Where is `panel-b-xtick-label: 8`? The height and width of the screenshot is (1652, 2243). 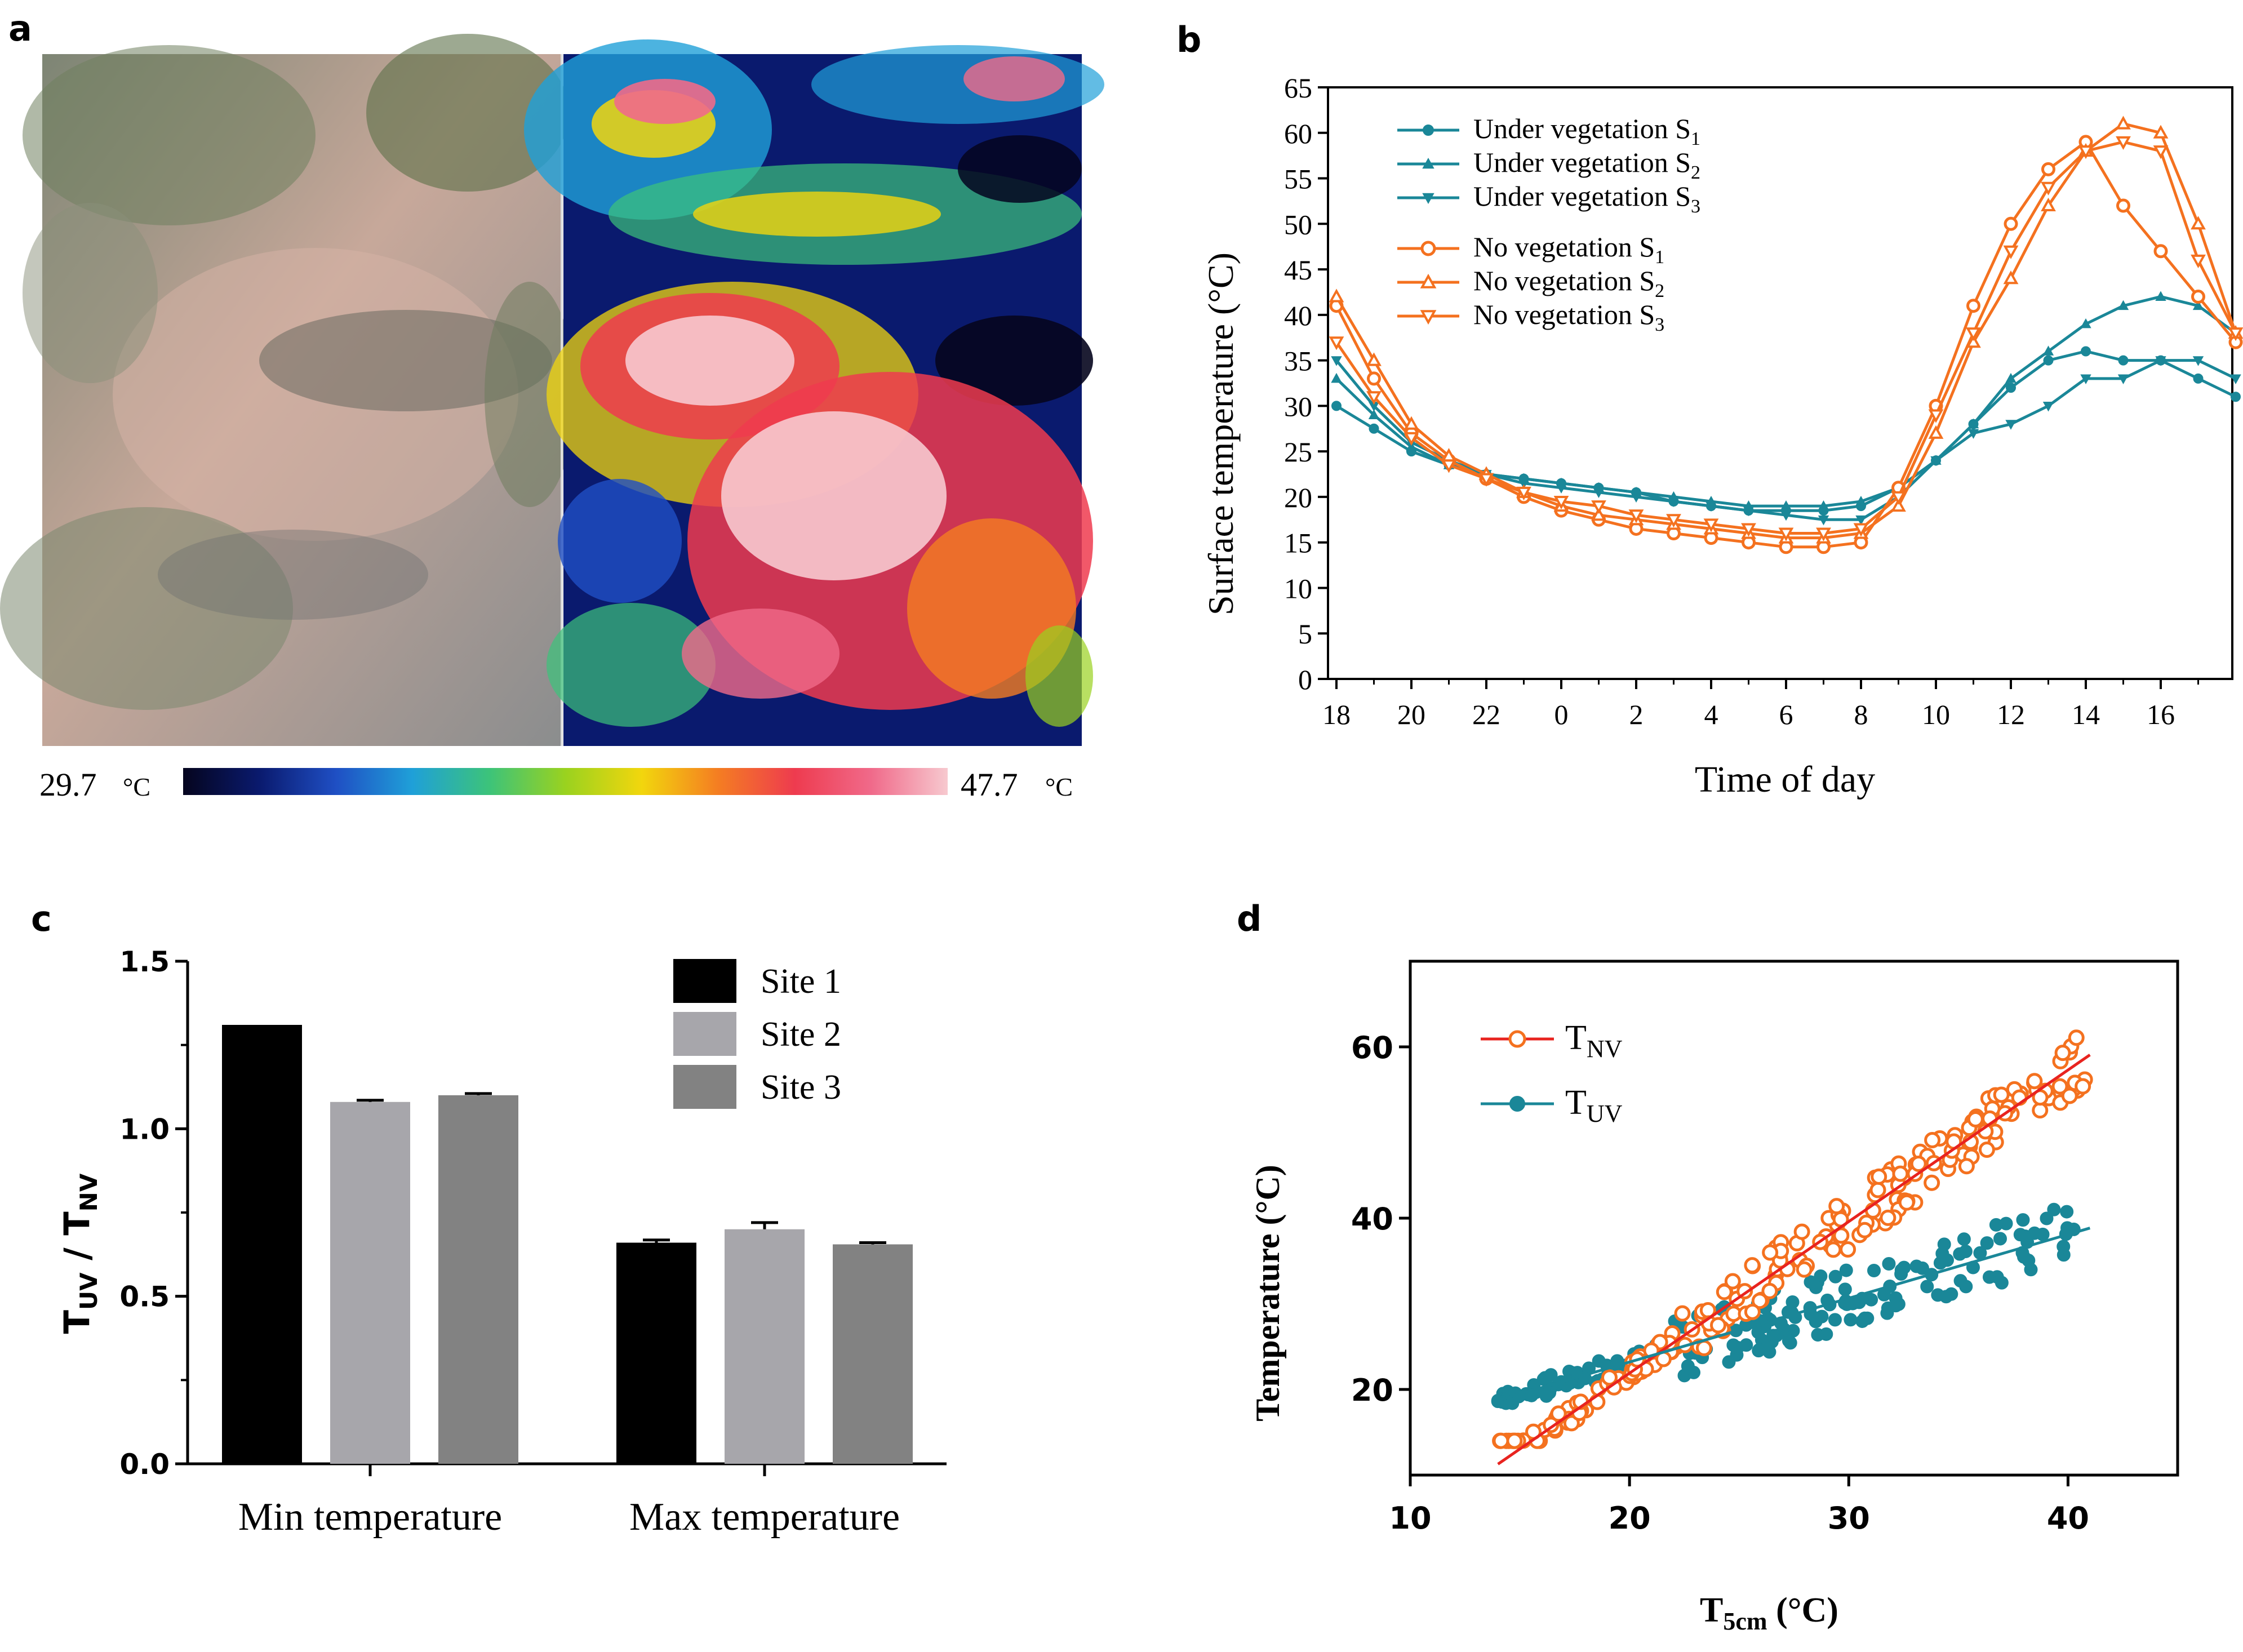 panel-b-xtick-label: 8 is located at coordinates (1861, 714).